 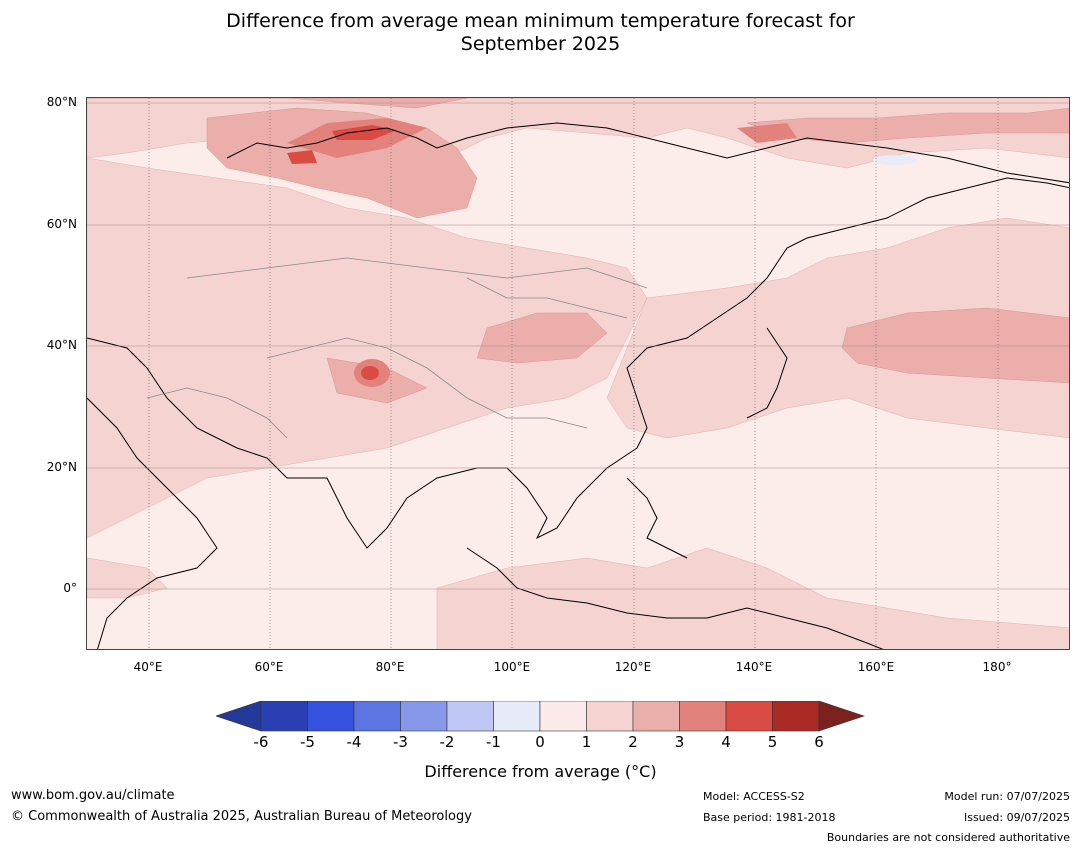 What do you see at coordinates (512, 667) in the screenshot?
I see `lon-label-100e: 100°E` at bounding box center [512, 667].